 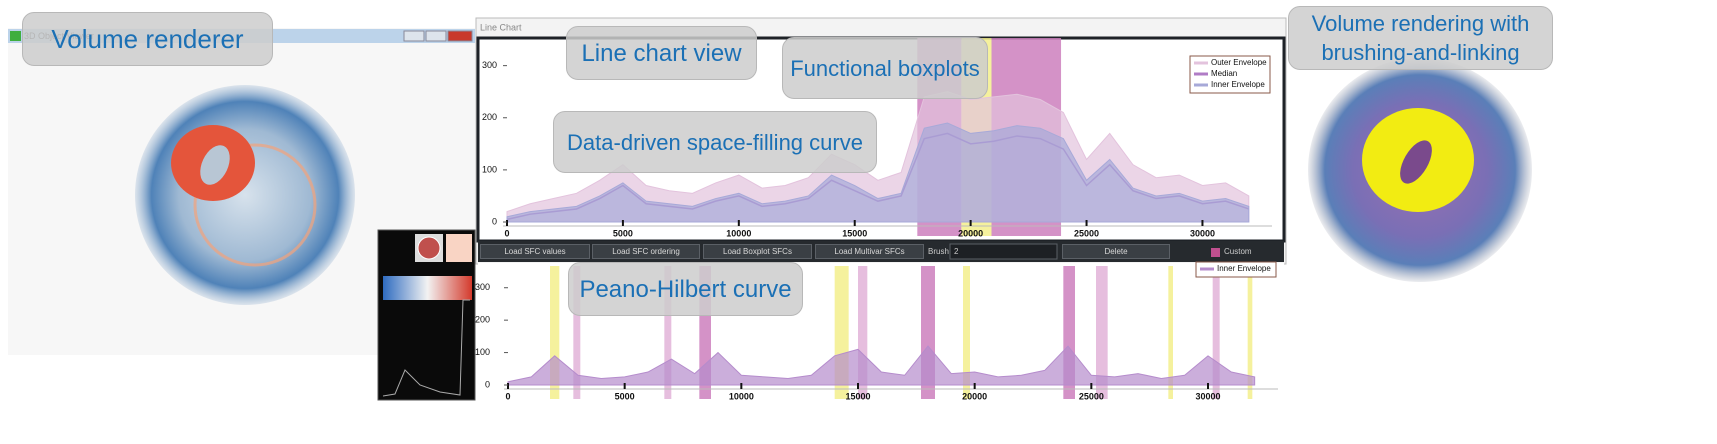 What do you see at coordinates (1215, 252) in the screenshot?
I see `custom-color` at bounding box center [1215, 252].